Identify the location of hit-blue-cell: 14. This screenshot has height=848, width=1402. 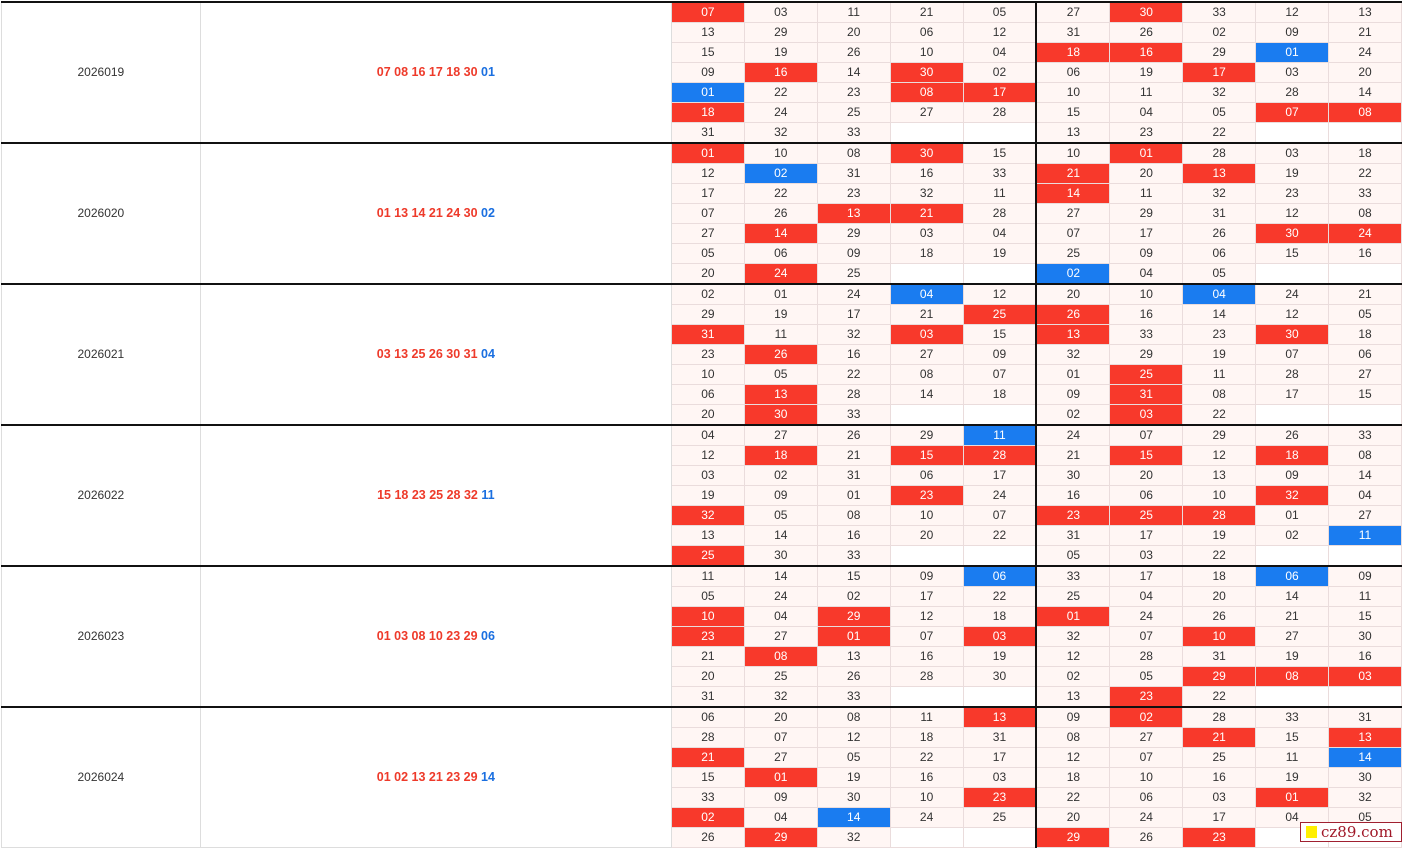
(853, 817).